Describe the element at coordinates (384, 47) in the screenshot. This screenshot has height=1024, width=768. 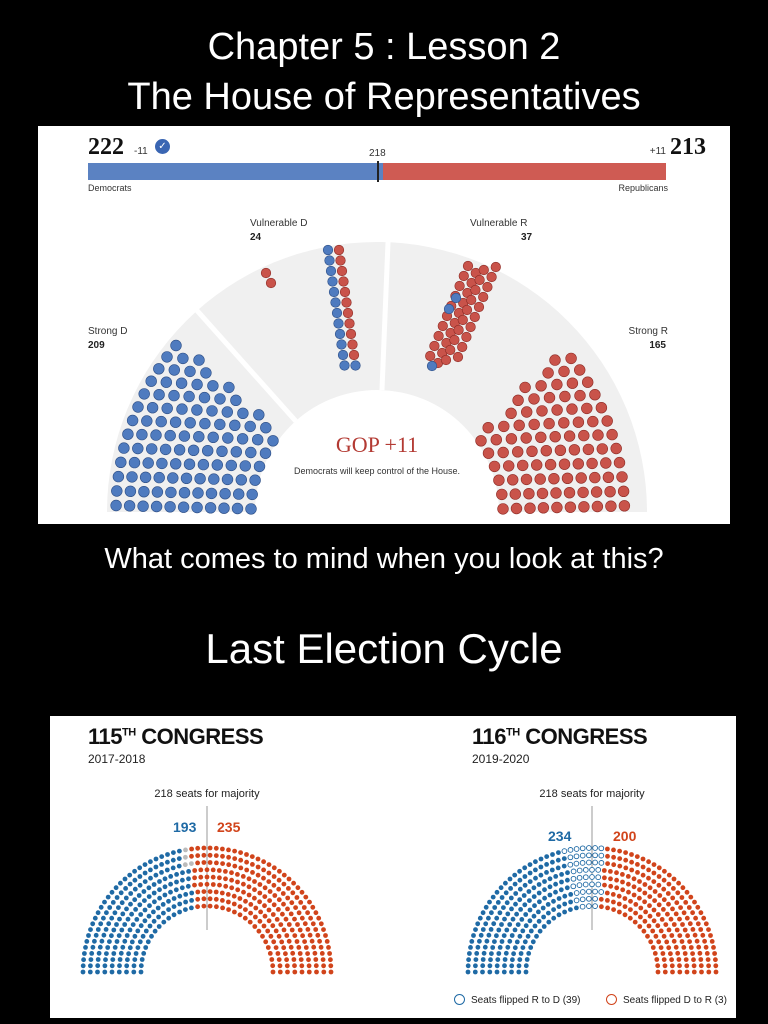
I see `slide-title-line1: Chapter 5 : Lesson 2` at that location.